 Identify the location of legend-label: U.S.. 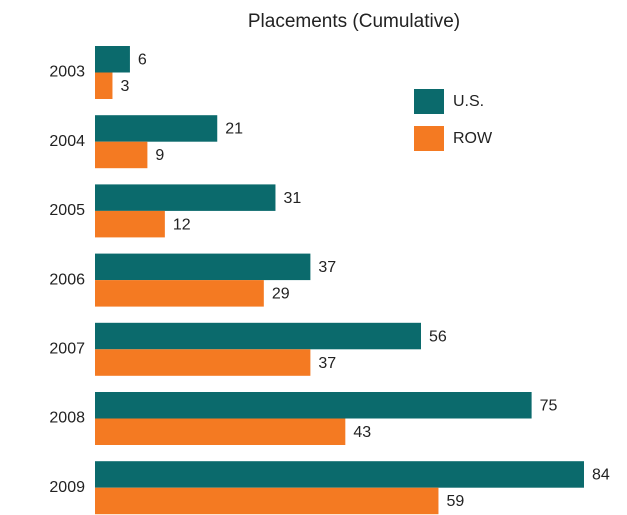
(468, 101).